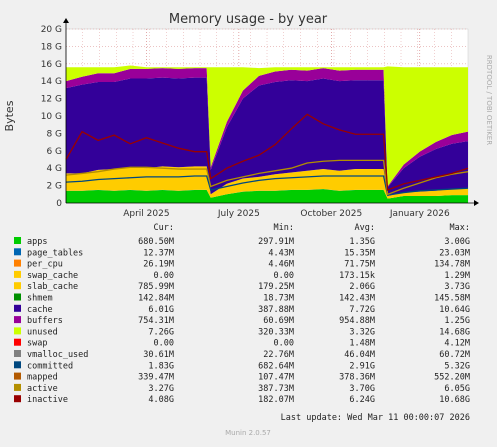 The width and height of the screenshot is (497, 447). Describe the element at coordinates (242, 298) in the screenshot. I see `legend-row-shmem: shmem 142.84M 18.73M 142.43M 145.58M` at that location.